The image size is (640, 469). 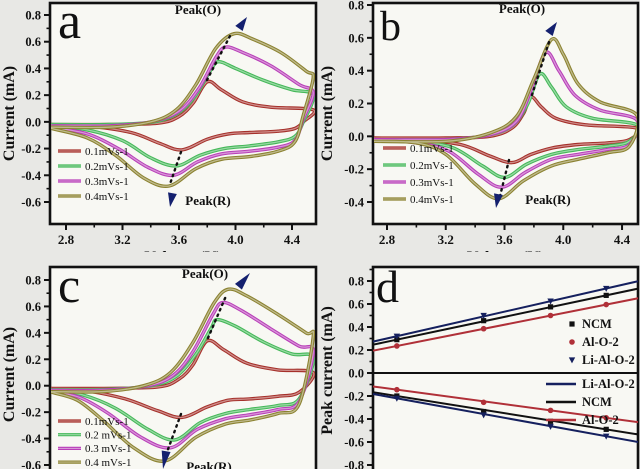 I want to click on legend-label: 0.3 mVs-1, so click(x=108, y=449).